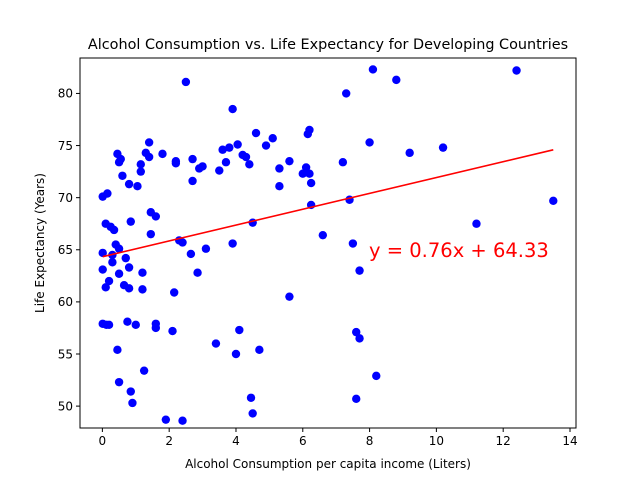 The width and height of the screenshot is (640, 480). I want to click on x-tick-label-2: 2, so click(169, 441).